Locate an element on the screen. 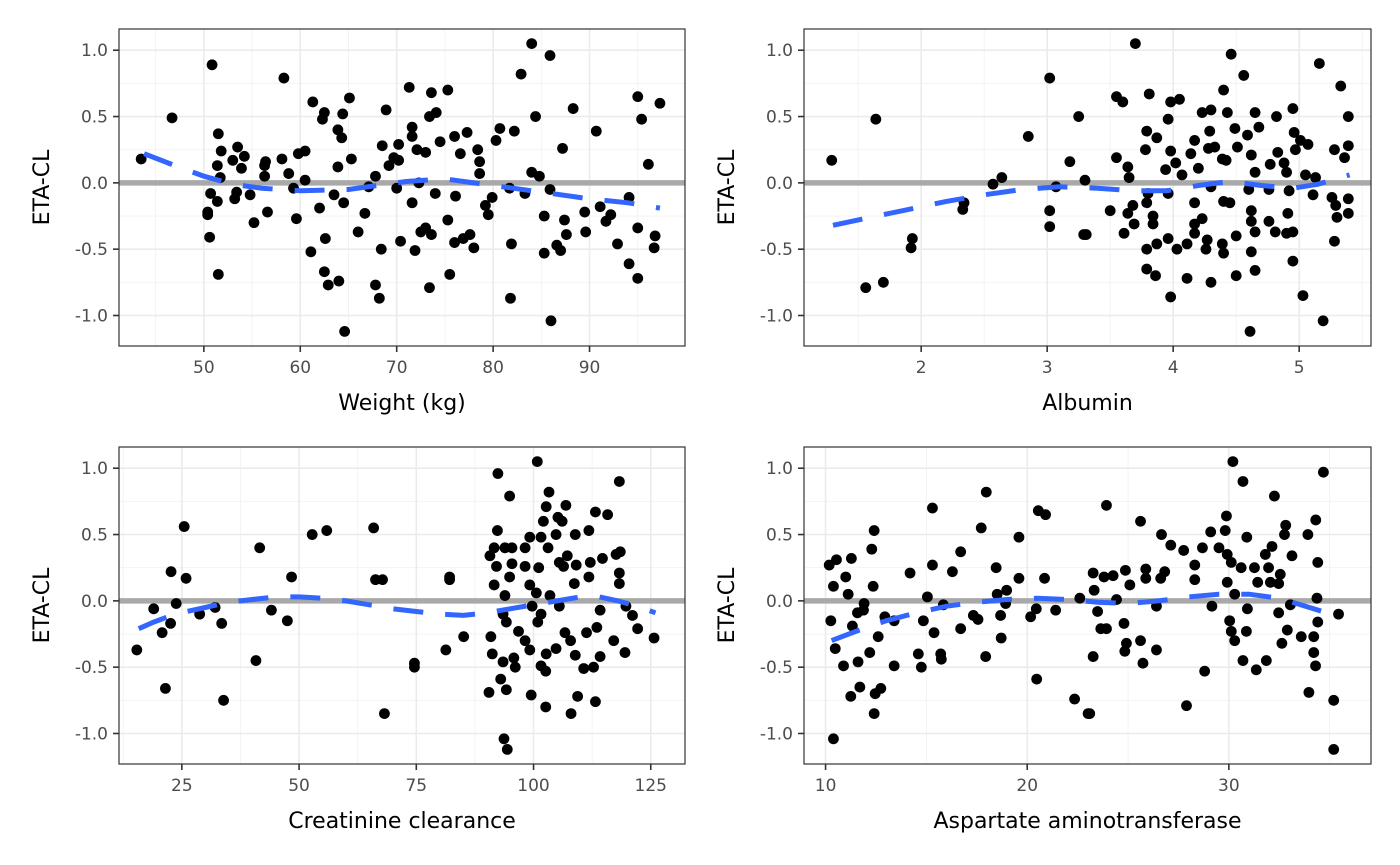 The image size is (1400, 865). x-tick-label: 4 is located at coordinates (1173, 368).